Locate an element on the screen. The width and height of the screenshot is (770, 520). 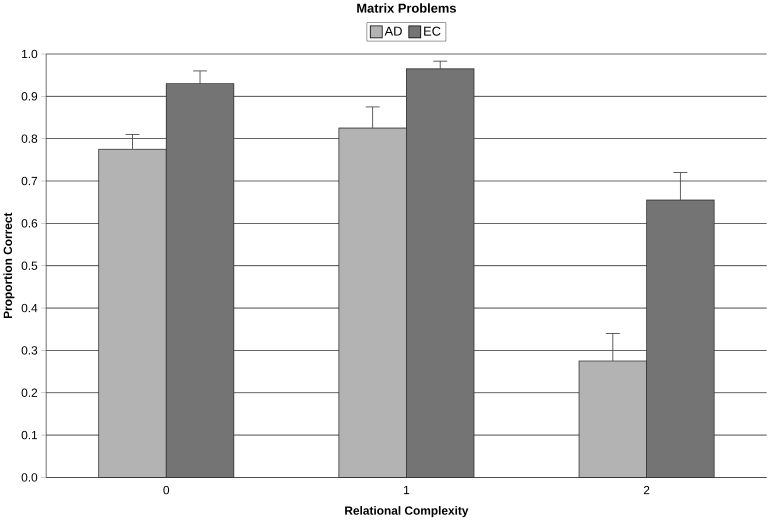
x-tick-label: 0 is located at coordinates (166, 490).